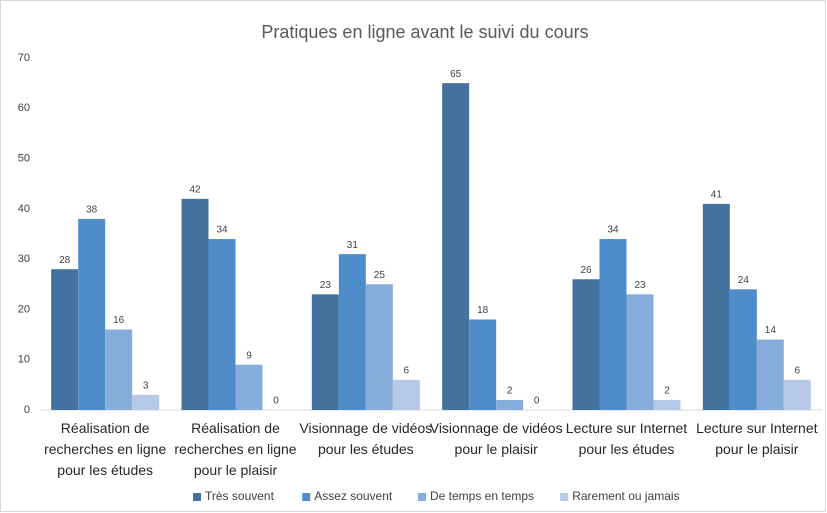 The width and height of the screenshot is (827, 513). What do you see at coordinates (717, 194) in the screenshot?
I see `value-label: 41` at bounding box center [717, 194].